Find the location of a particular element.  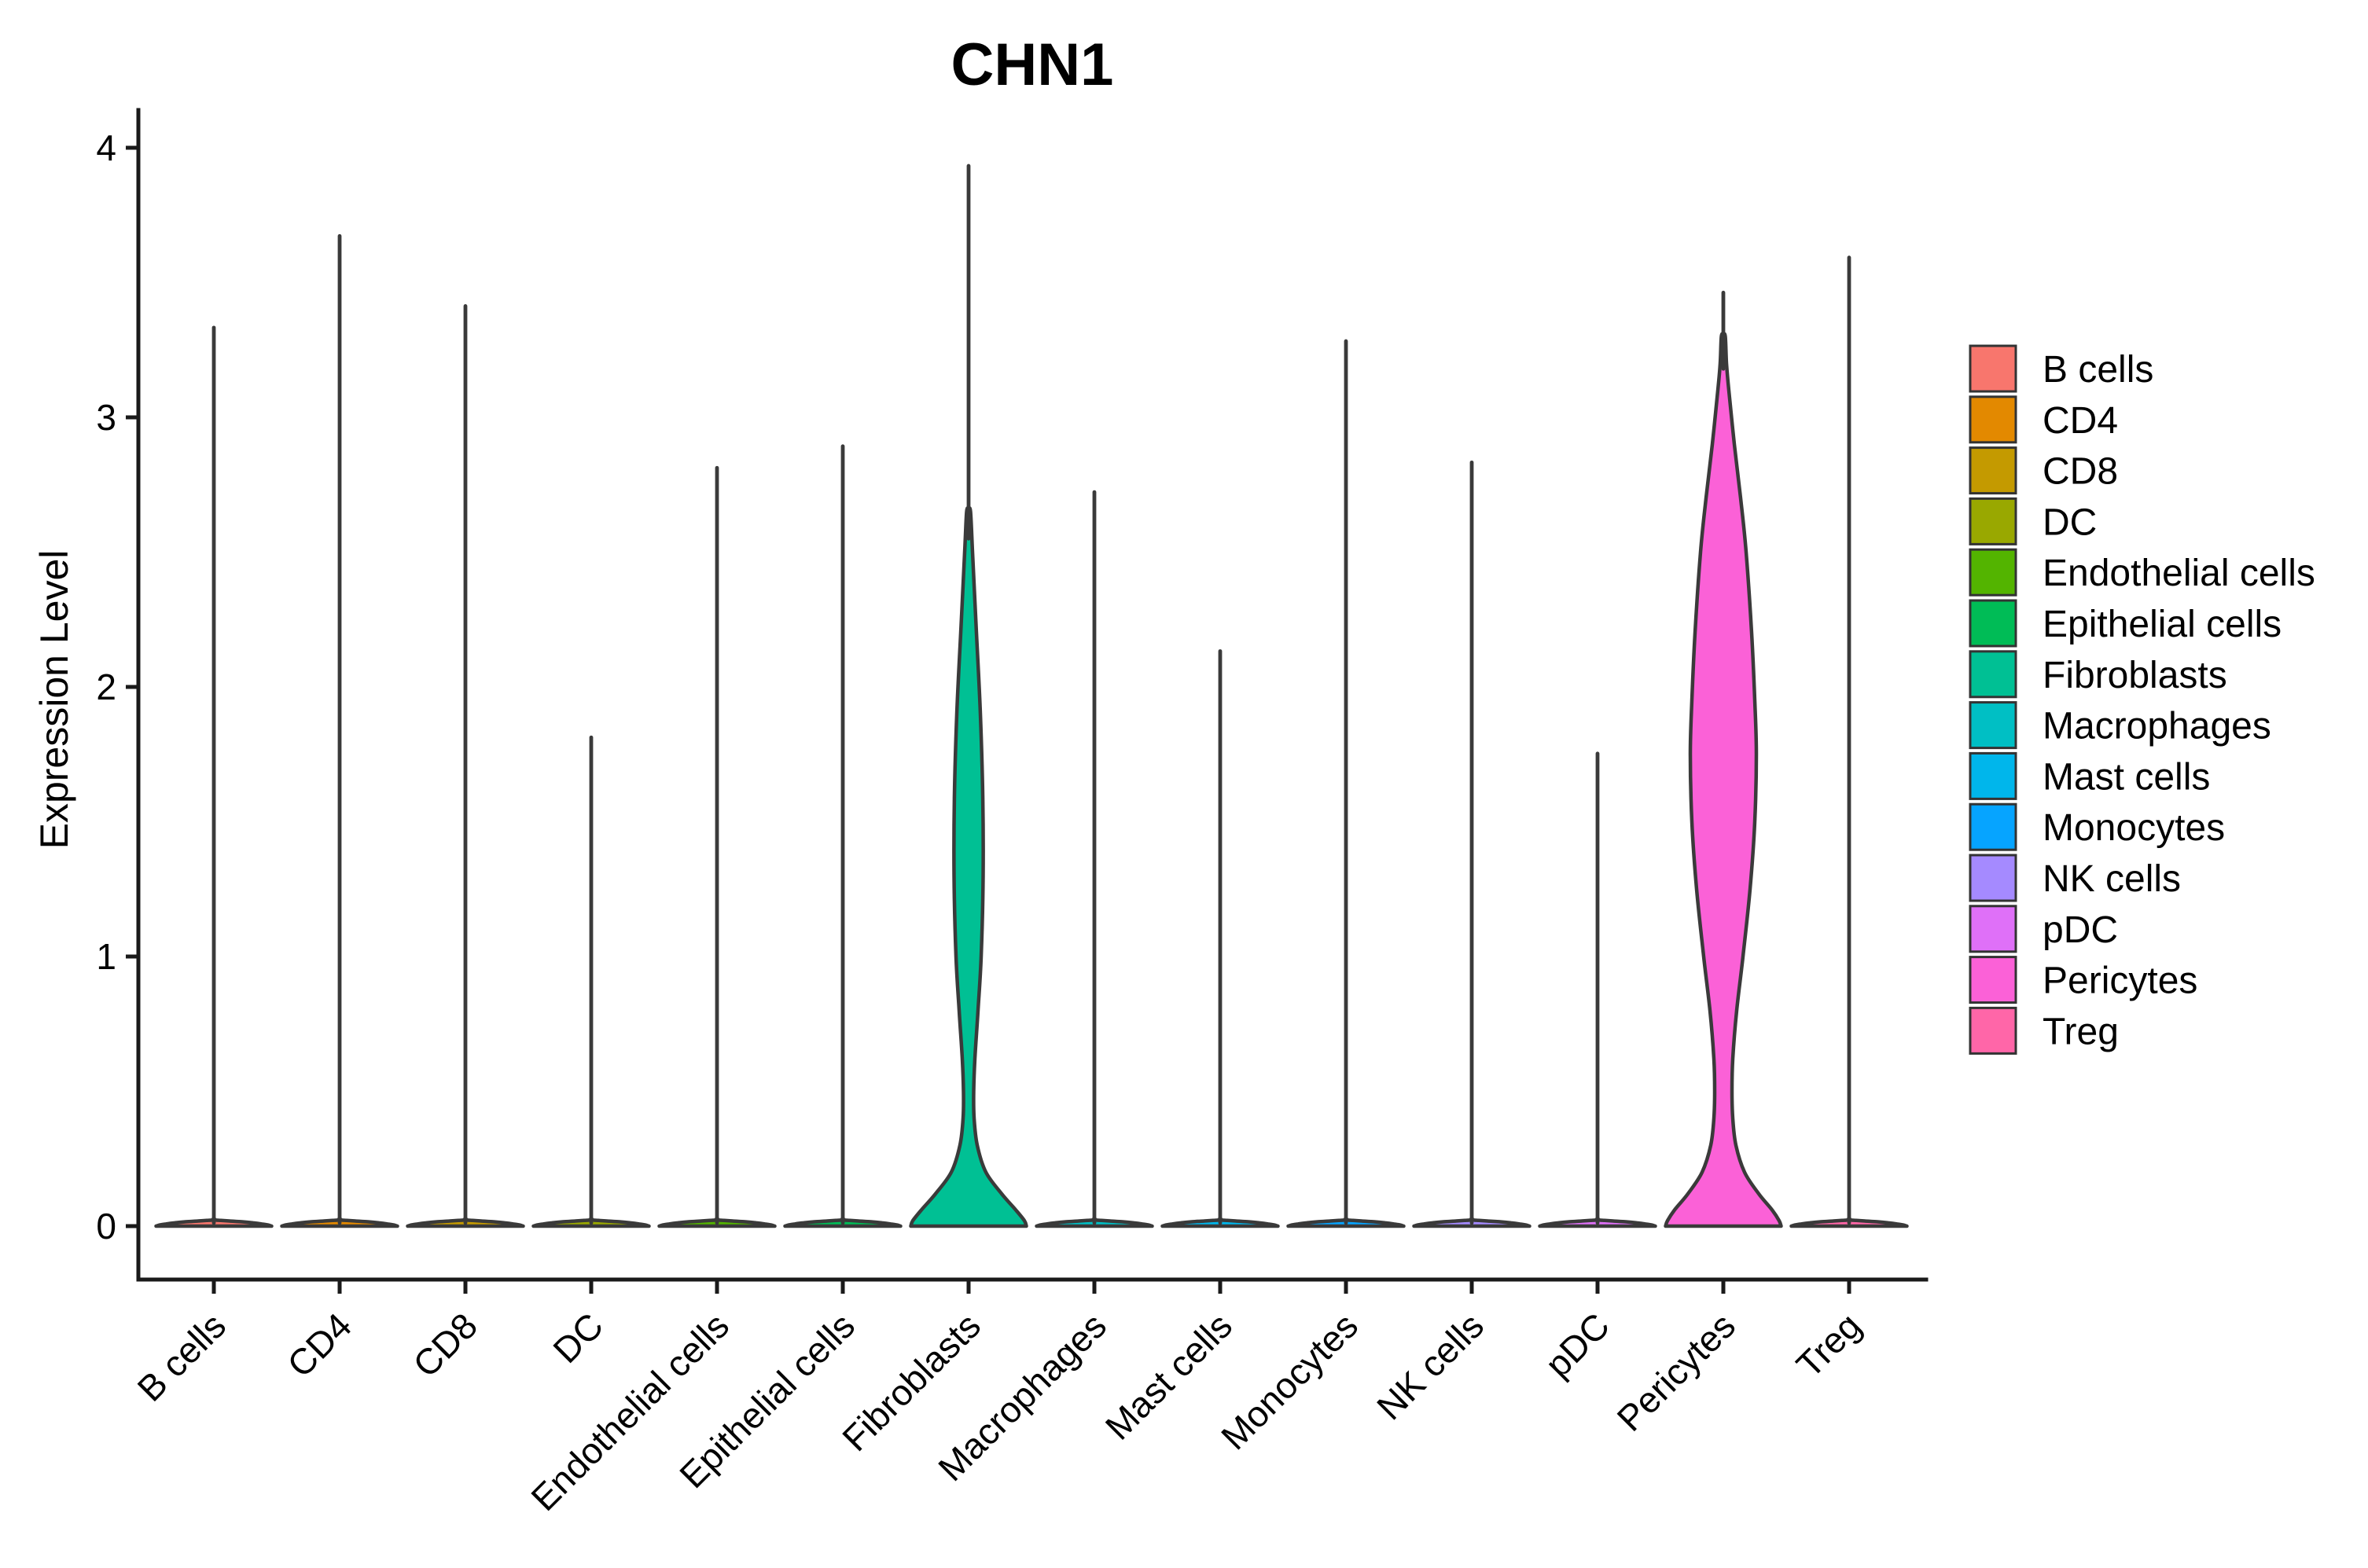

legend-label-dc: DC is located at coordinates (2070, 522).